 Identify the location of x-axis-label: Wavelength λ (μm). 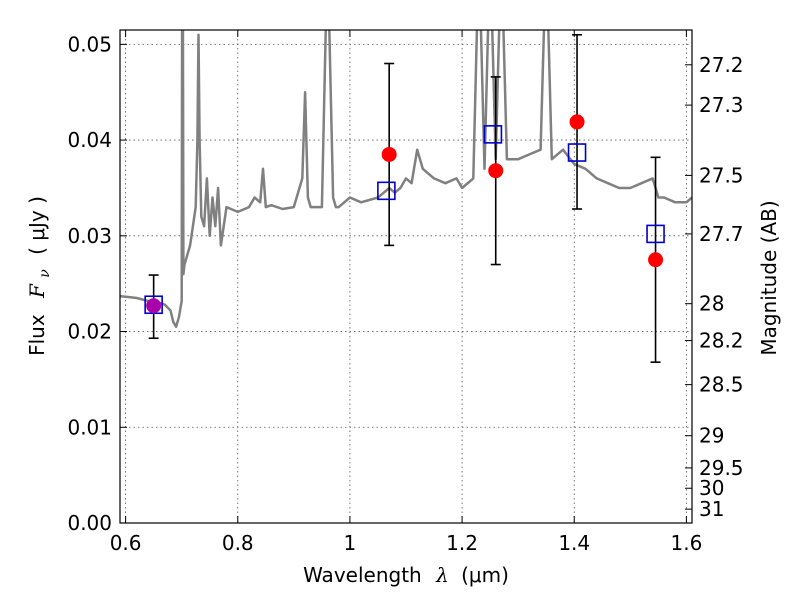
(406, 575).